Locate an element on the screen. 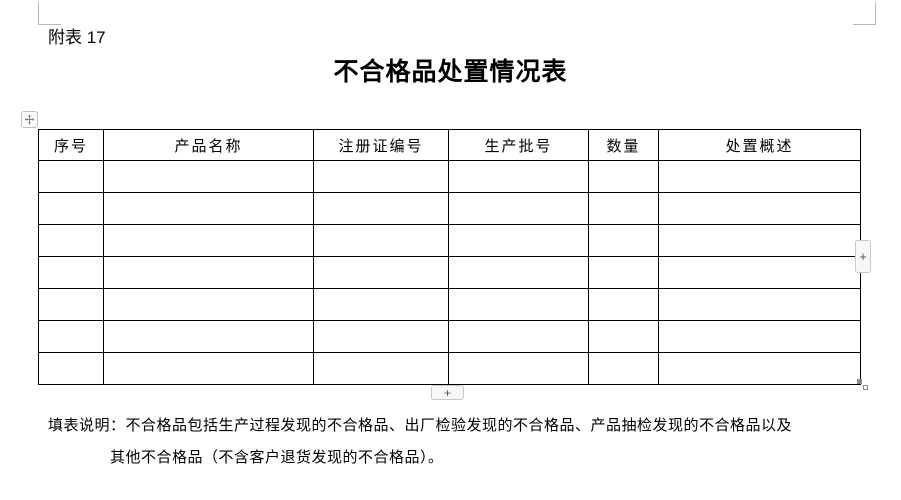 The image size is (901, 500). column-header-index: 序号 is located at coordinates (71, 145).